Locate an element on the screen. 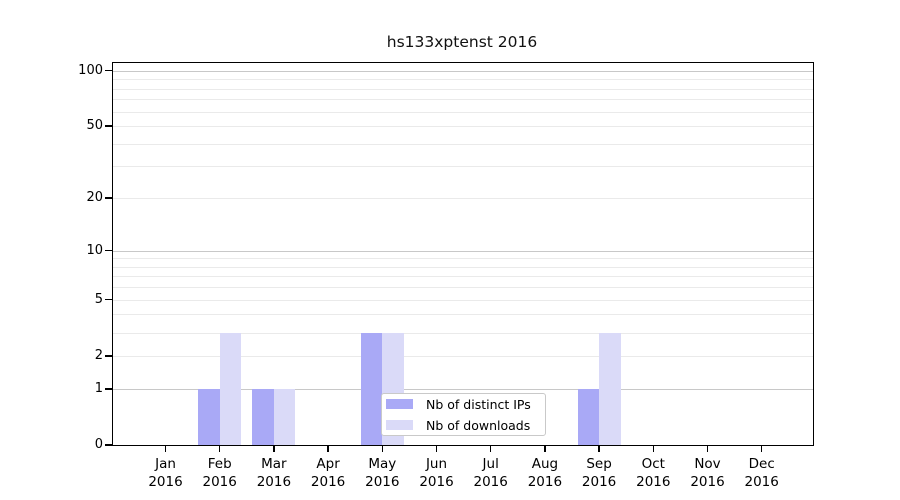 The width and height of the screenshot is (900, 500). nb-of-downloads-bar-feb is located at coordinates (230, 388).